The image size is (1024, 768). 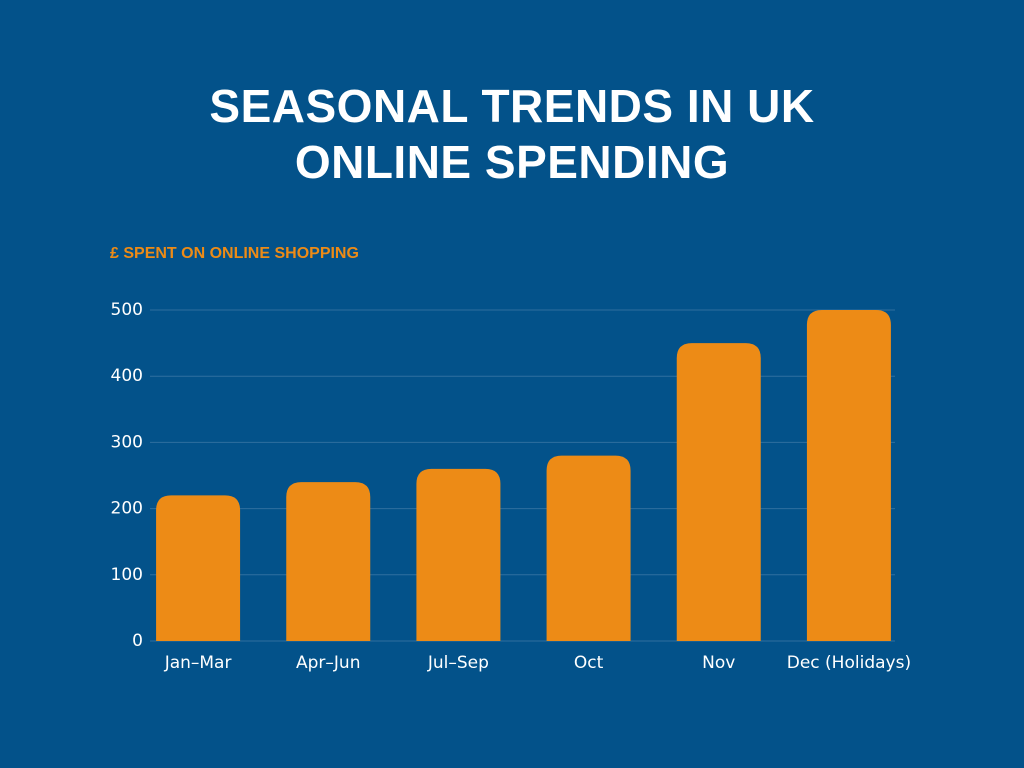 What do you see at coordinates (198, 663) in the screenshot?
I see `x-tick-label: Jan–Mar` at bounding box center [198, 663].